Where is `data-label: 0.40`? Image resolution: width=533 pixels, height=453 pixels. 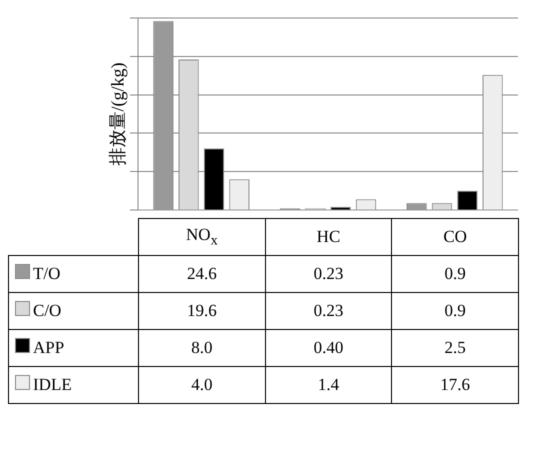 data-label: 0.40 is located at coordinates (328, 348).